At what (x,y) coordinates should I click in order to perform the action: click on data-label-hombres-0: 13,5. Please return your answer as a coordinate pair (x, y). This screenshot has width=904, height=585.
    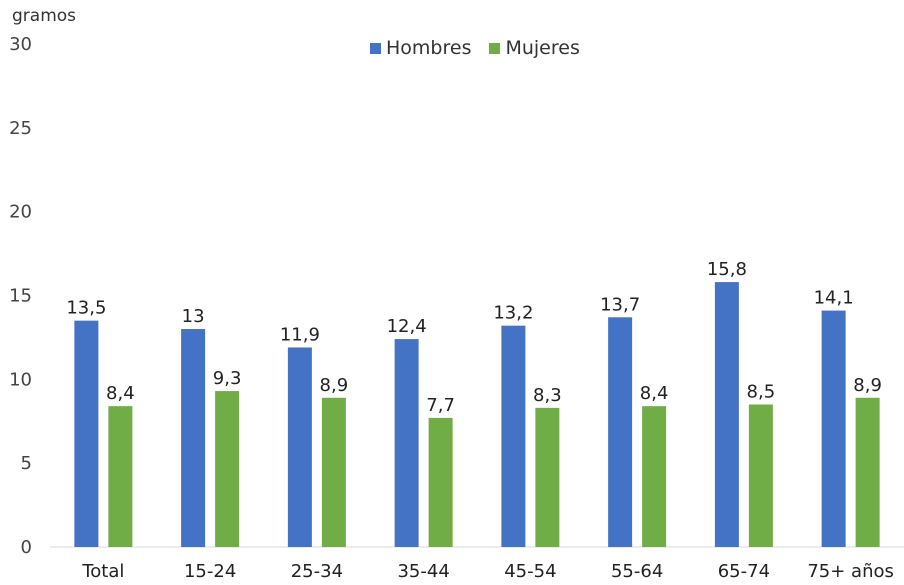
    Looking at the image, I should click on (86, 308).